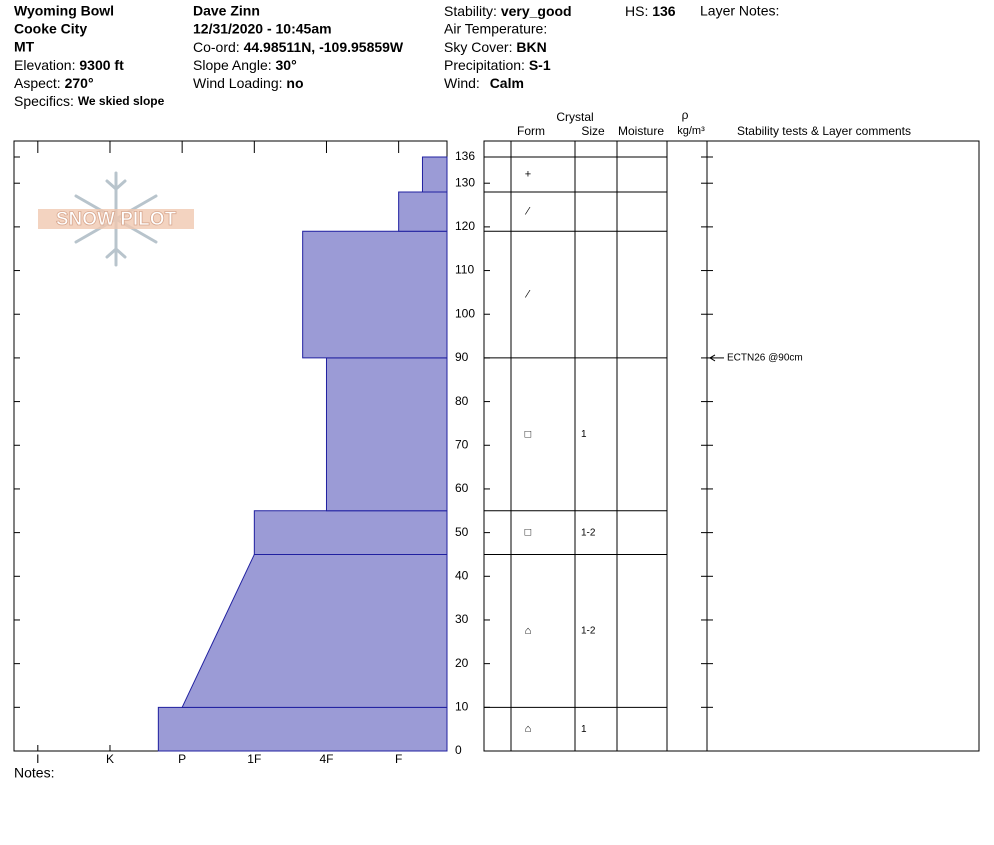 This screenshot has width=994, height=845. I want to click on field-label: Aspect: 270°, so click(54, 83).